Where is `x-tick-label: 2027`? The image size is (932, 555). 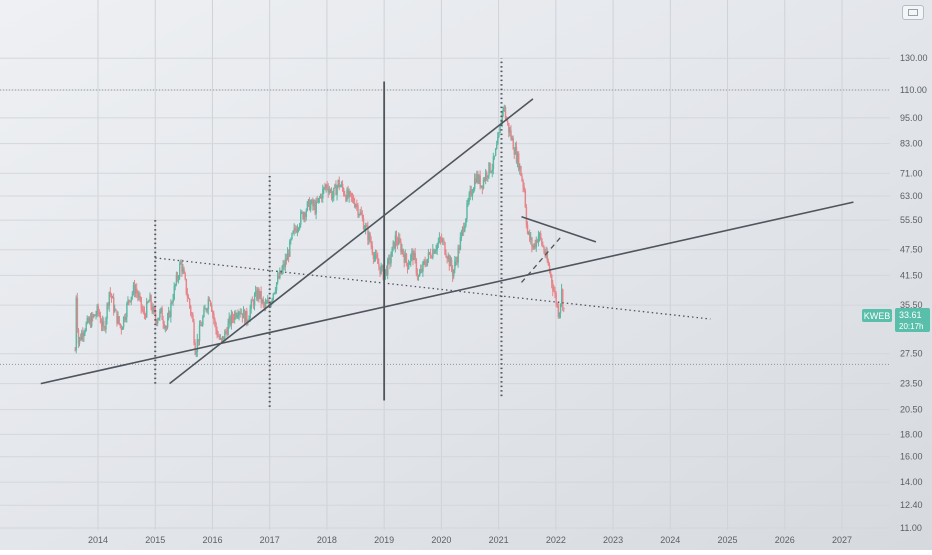
x-tick-label: 2027 is located at coordinates (842, 540).